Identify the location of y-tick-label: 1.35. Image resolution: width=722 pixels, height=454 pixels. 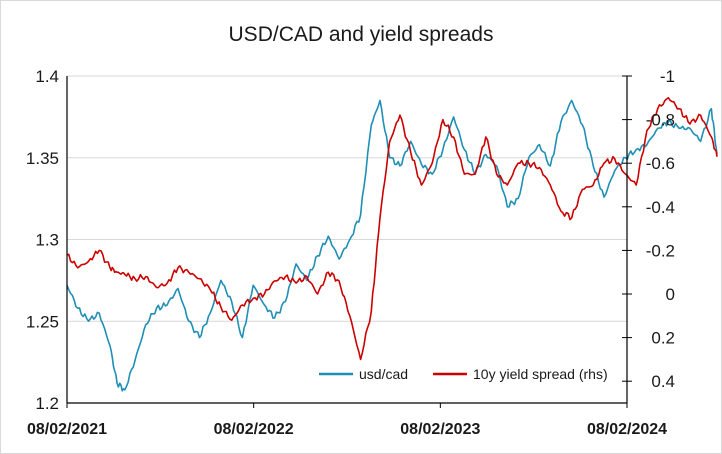
(42, 158).